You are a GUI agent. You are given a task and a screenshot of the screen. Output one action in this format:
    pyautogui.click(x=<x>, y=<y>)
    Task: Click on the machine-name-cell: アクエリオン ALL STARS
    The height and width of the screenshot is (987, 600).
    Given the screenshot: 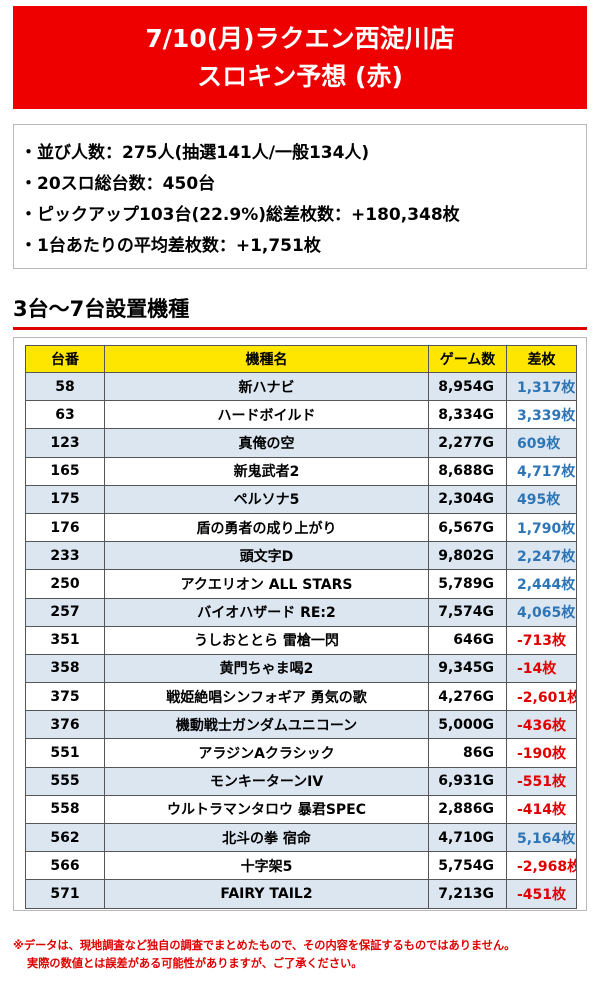 What is the action you would take?
    pyautogui.click(x=266, y=584)
    